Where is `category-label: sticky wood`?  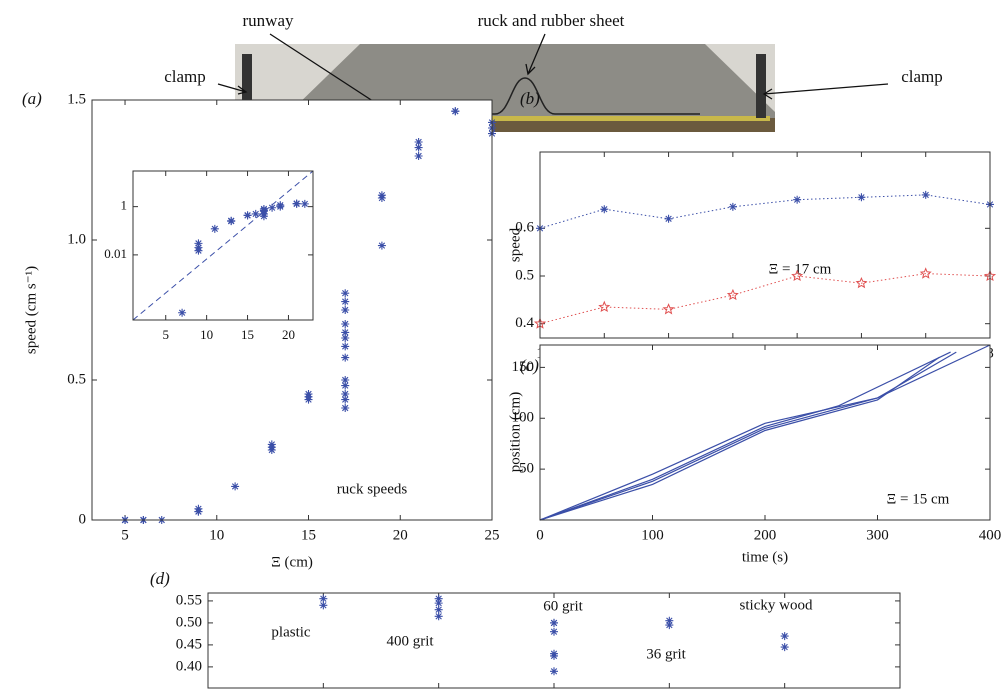 category-label: sticky wood is located at coordinates (776, 605).